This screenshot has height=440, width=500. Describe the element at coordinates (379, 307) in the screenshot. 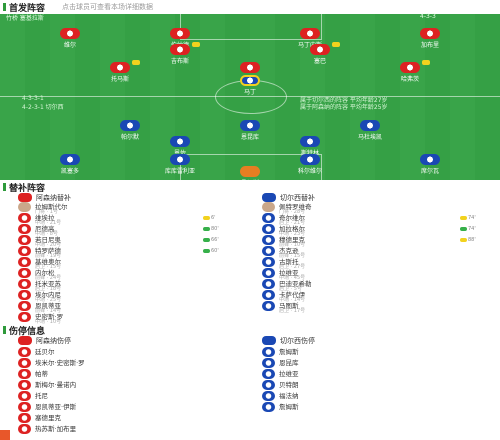

I see `sub-row: 马图斯 后卫 · 17号` at that location.